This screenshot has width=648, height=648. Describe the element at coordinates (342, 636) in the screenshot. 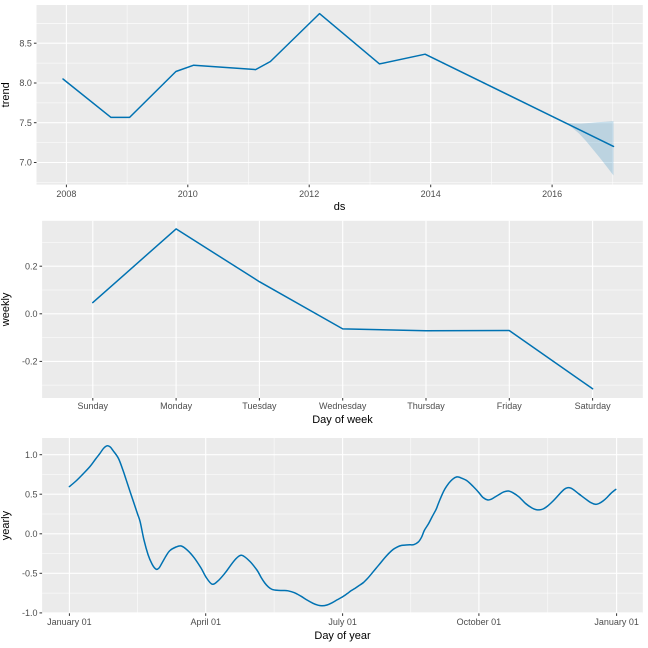

I see `svg-text: Day of year` at that location.